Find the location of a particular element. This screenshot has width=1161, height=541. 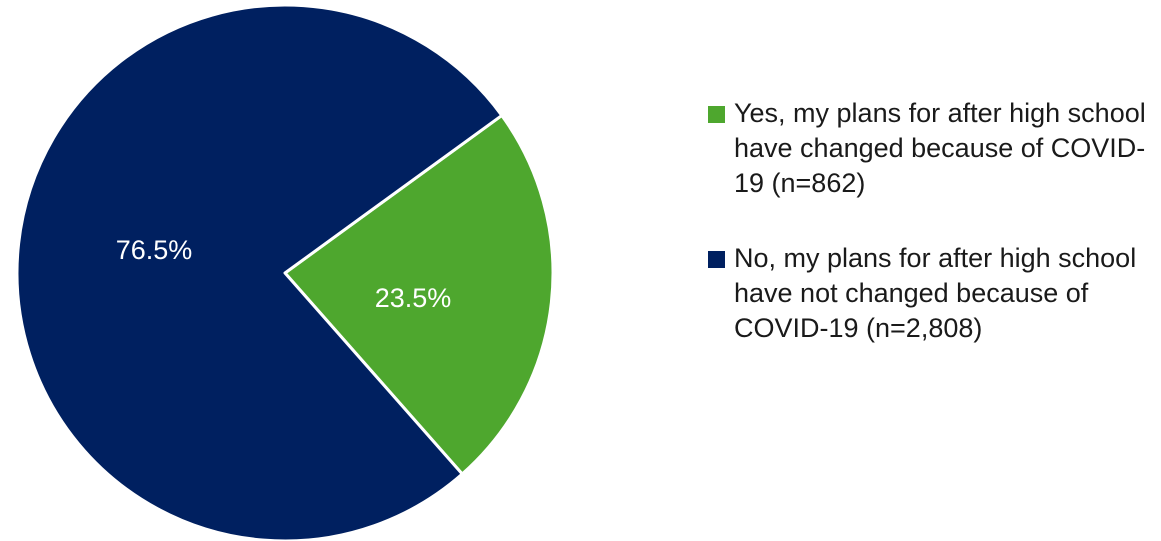

data-label-no: 76.5% is located at coordinates (154, 250).